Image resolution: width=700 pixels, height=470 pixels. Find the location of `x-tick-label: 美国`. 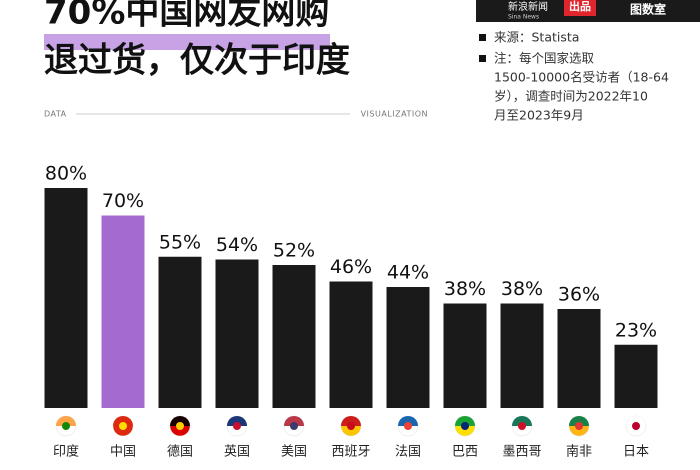

x-tick-label: 美国 is located at coordinates (294, 452).